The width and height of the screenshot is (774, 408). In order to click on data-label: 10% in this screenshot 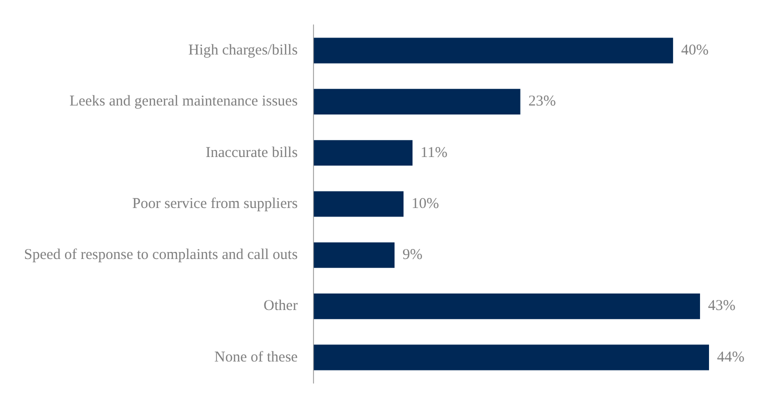, I will do `click(426, 204)`.